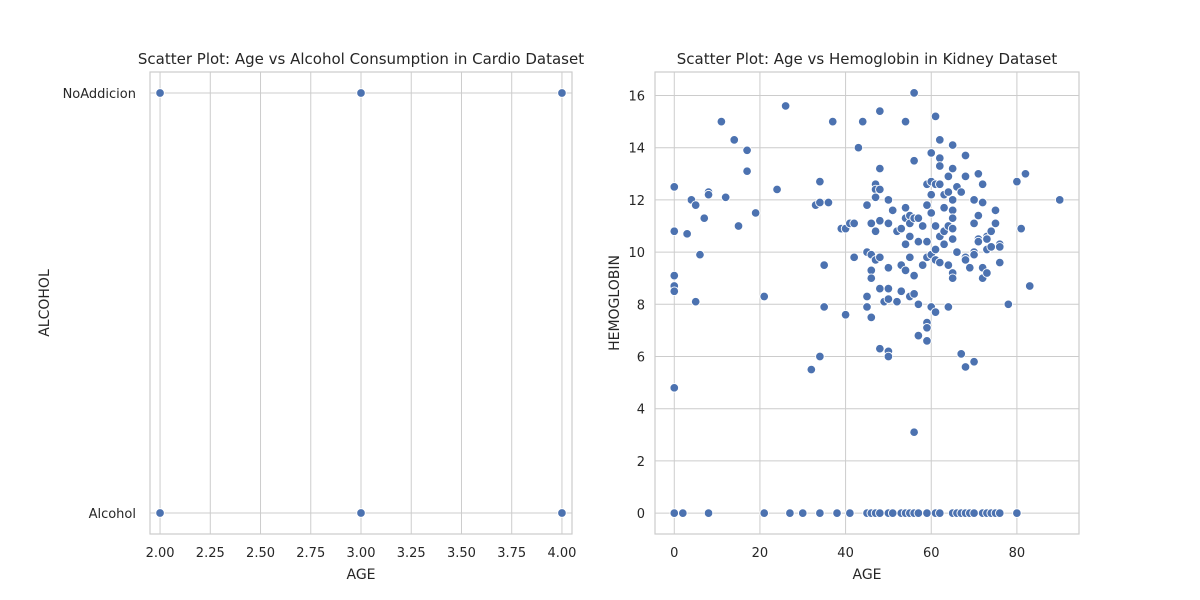  What do you see at coordinates (641, 462) in the screenshot?
I see `kidney-y-tick-label: 2` at bounding box center [641, 462].